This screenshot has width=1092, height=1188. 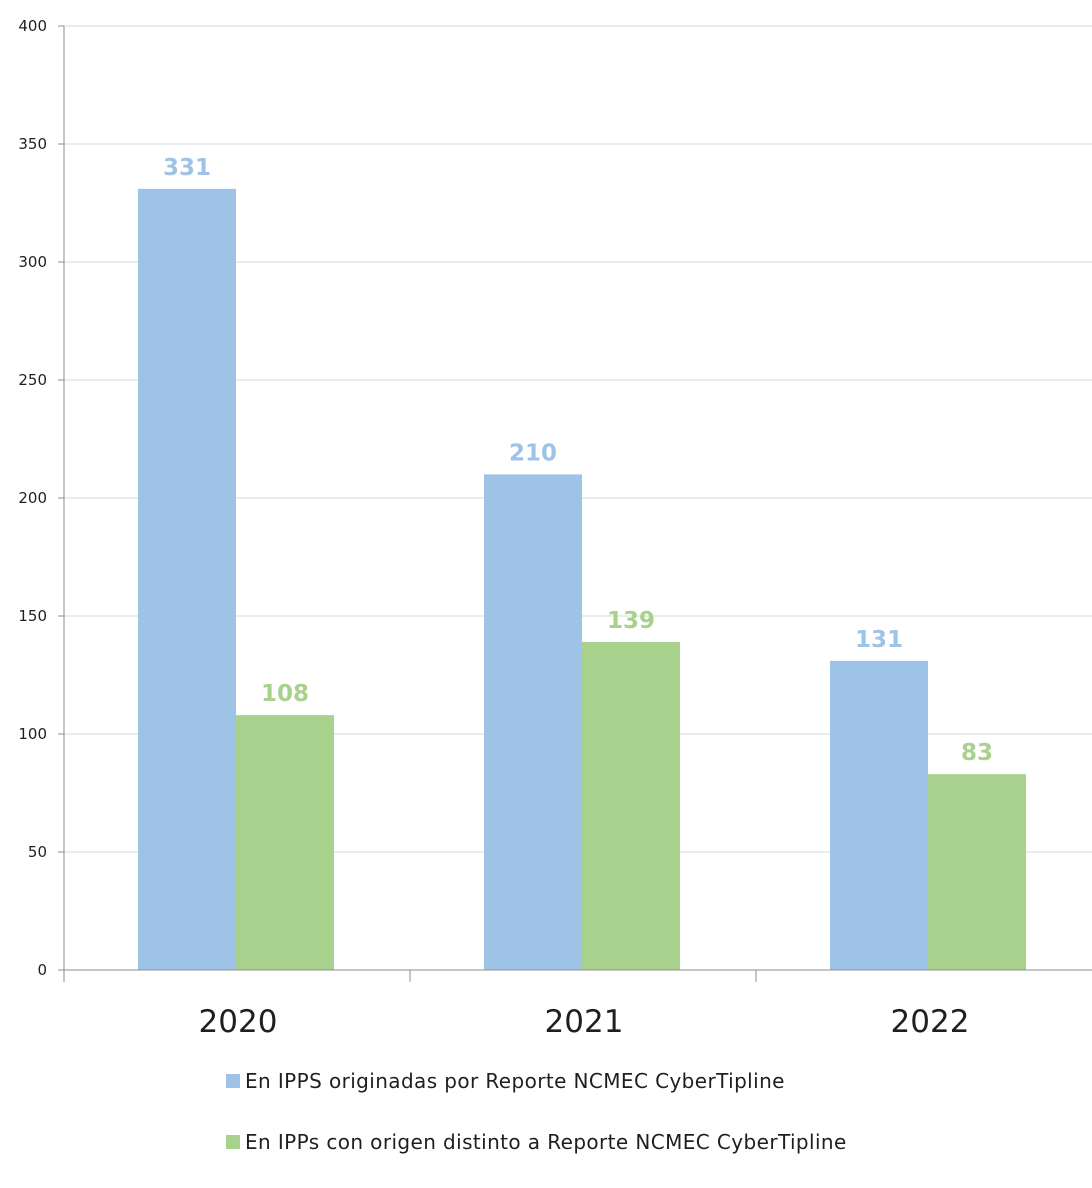 What do you see at coordinates (187, 168) in the screenshot?
I see `data-label-2020-series-1: 331` at bounding box center [187, 168].